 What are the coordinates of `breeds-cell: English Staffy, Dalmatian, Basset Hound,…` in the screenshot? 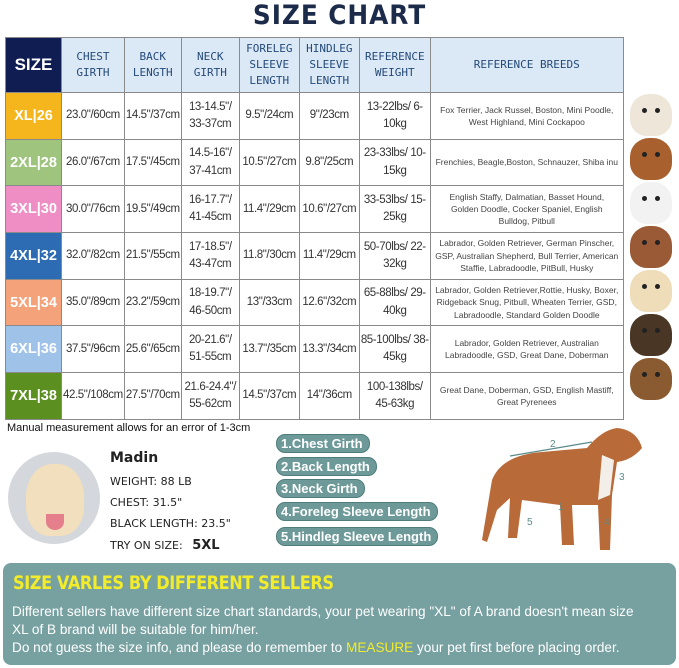 It's located at (526, 209).